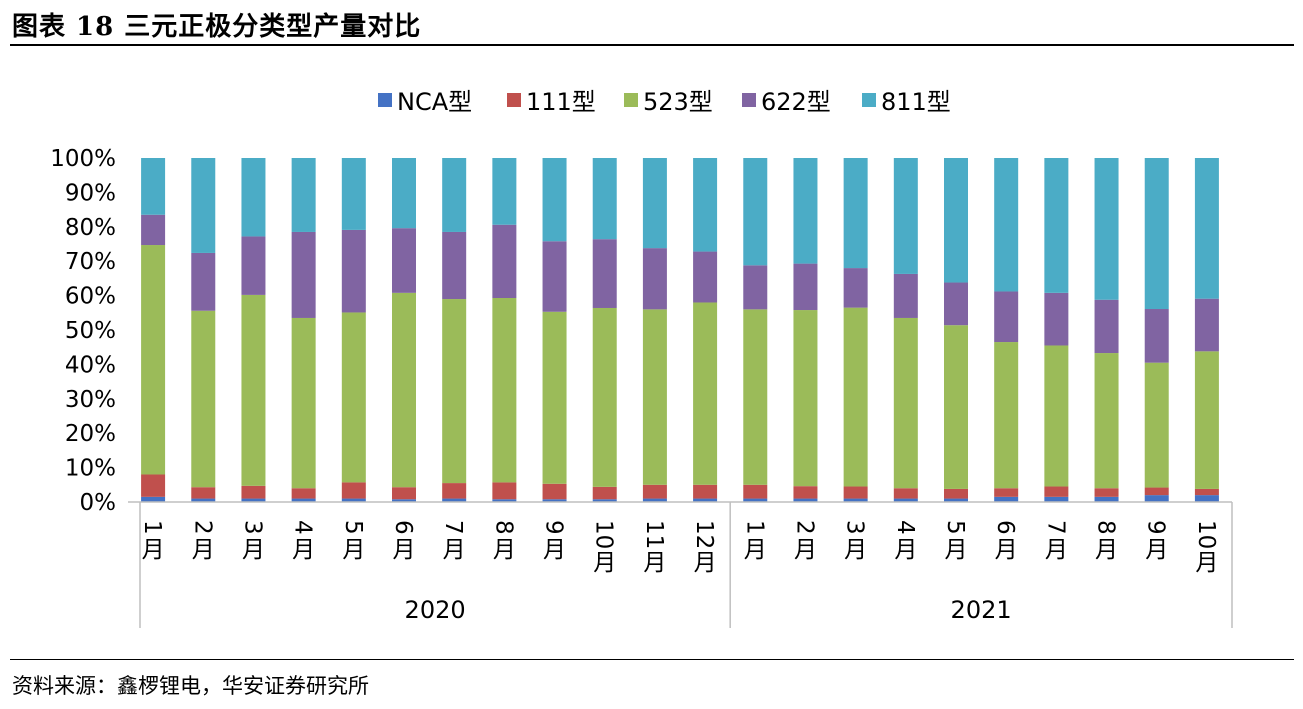 The height and width of the screenshot is (709, 1303). I want to click on legend-swatch-523型, so click(631, 100).